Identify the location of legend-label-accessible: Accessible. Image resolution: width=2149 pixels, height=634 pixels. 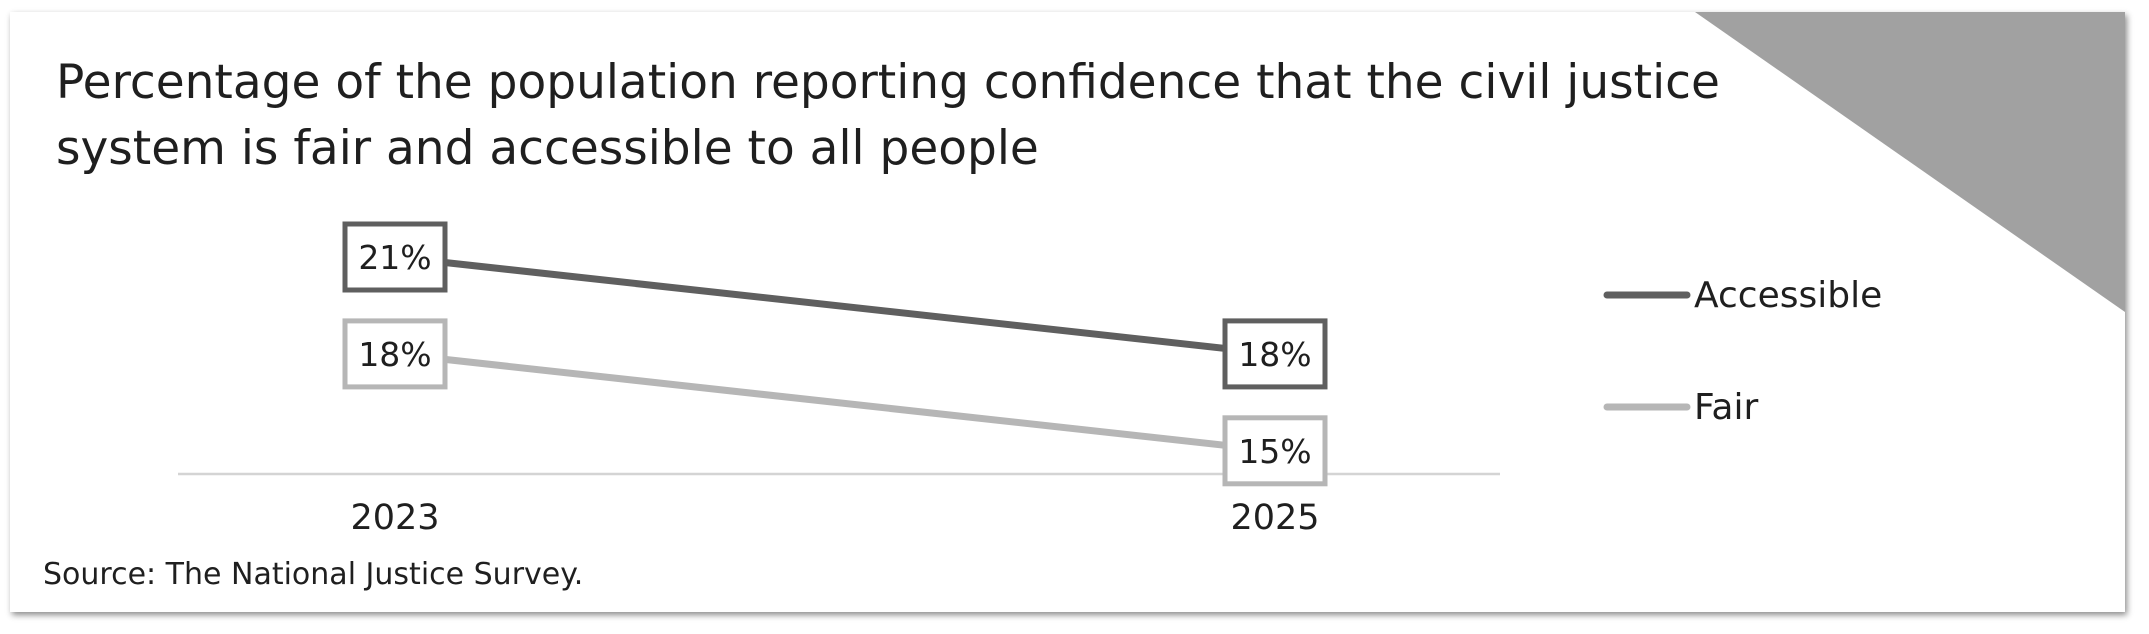
(1788, 295).